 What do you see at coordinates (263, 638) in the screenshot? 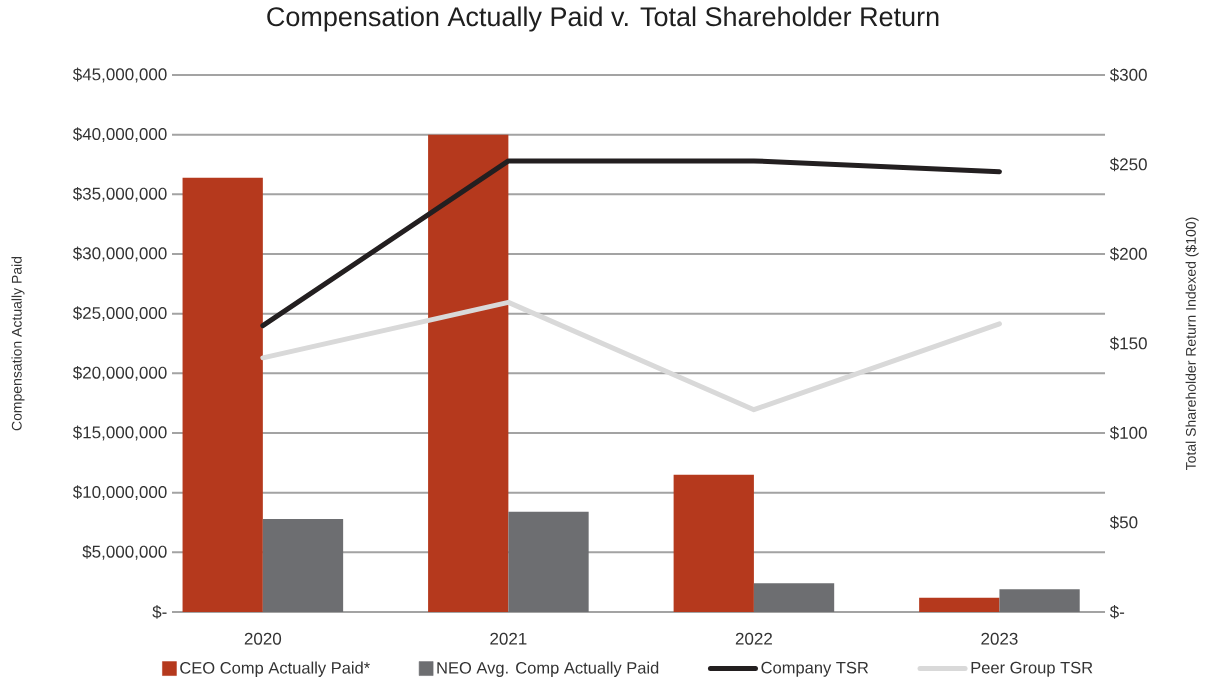
I see `x-tick-label: 2020` at bounding box center [263, 638].